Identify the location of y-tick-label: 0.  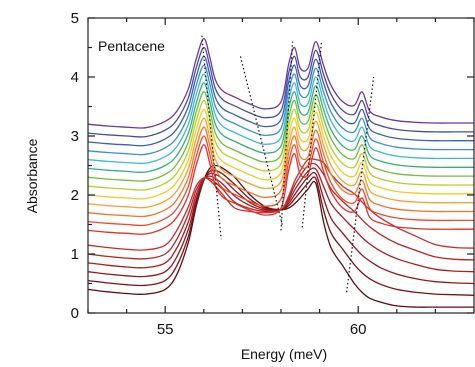
(75, 313).